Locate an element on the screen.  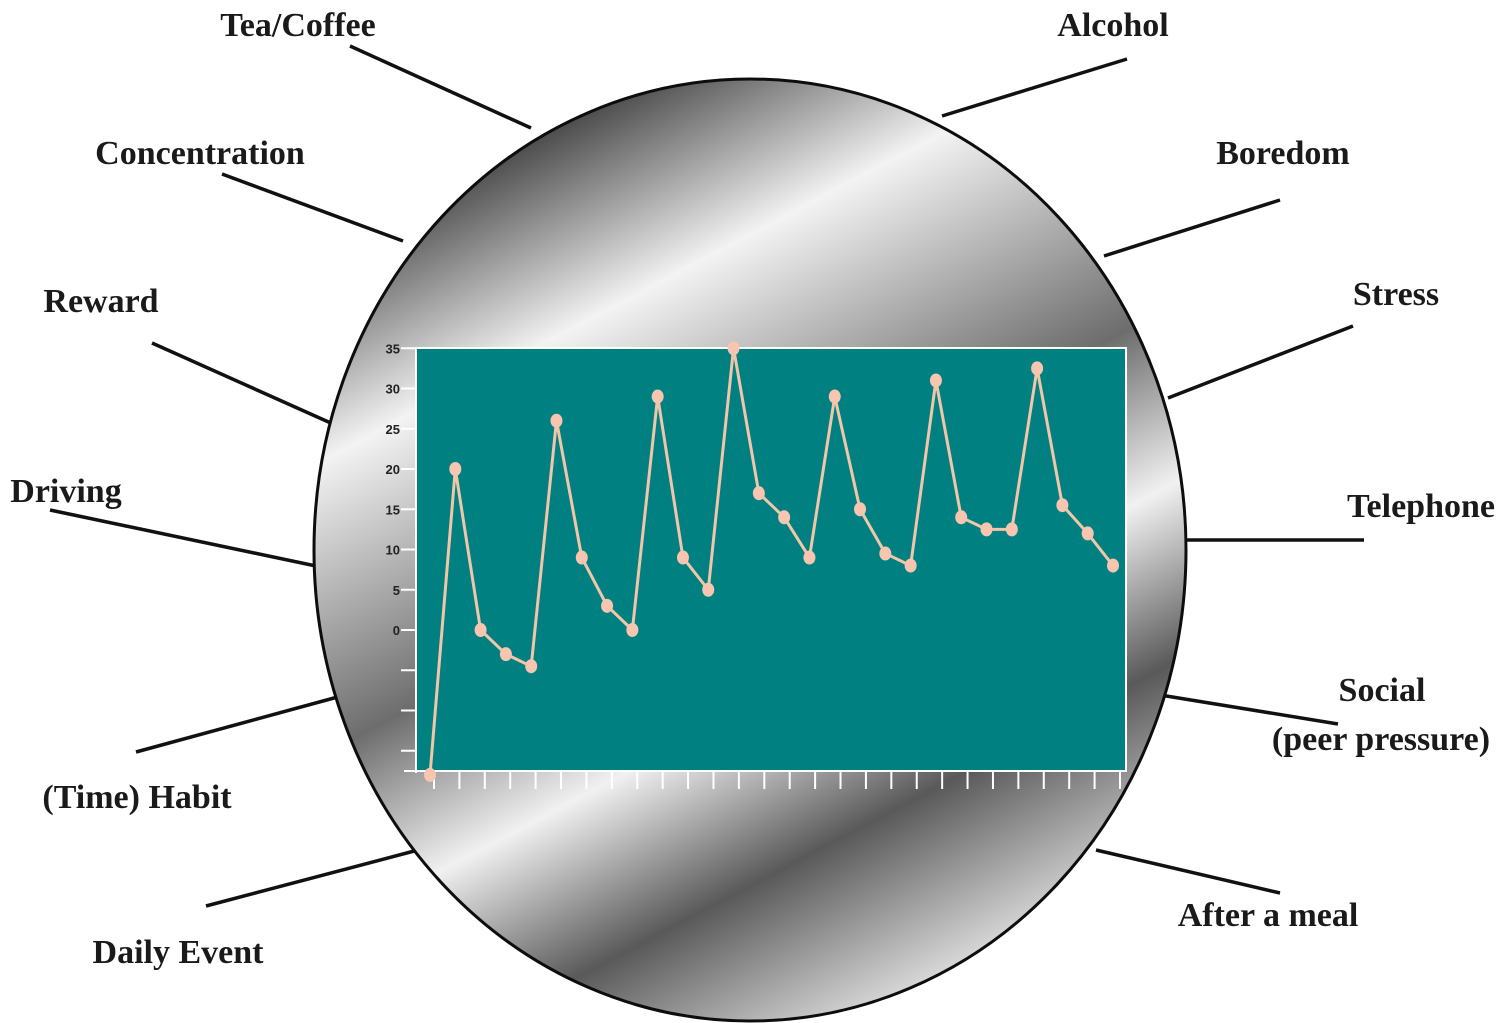
label-daily-event: Daily Event is located at coordinates (179, 952).